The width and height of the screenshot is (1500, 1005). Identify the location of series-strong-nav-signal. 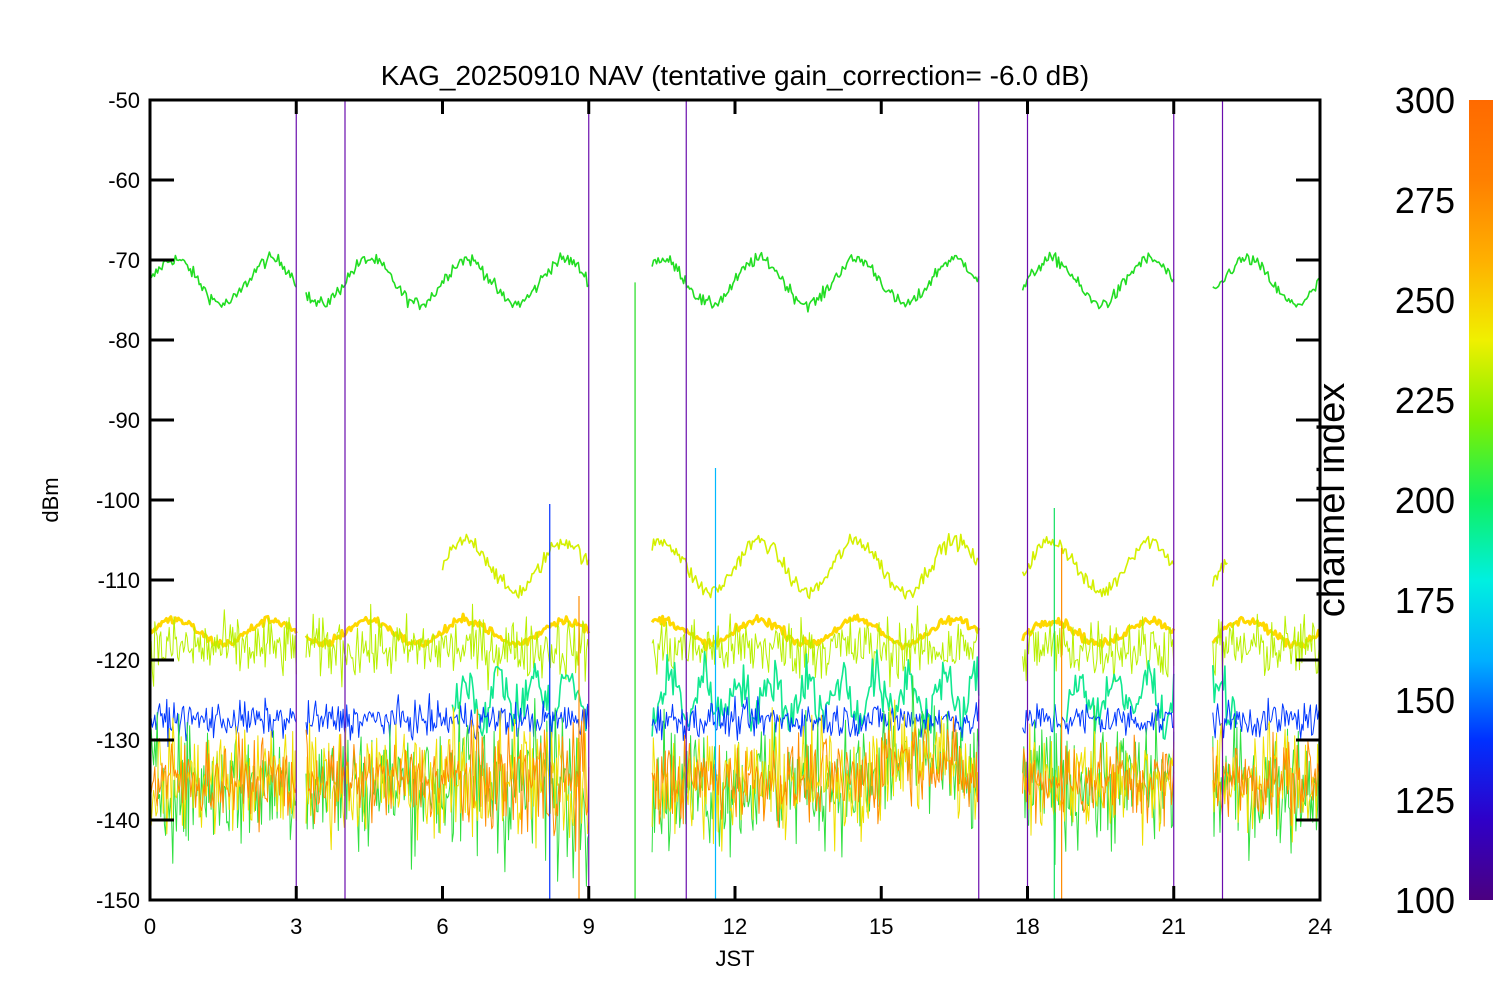
(735, 282).